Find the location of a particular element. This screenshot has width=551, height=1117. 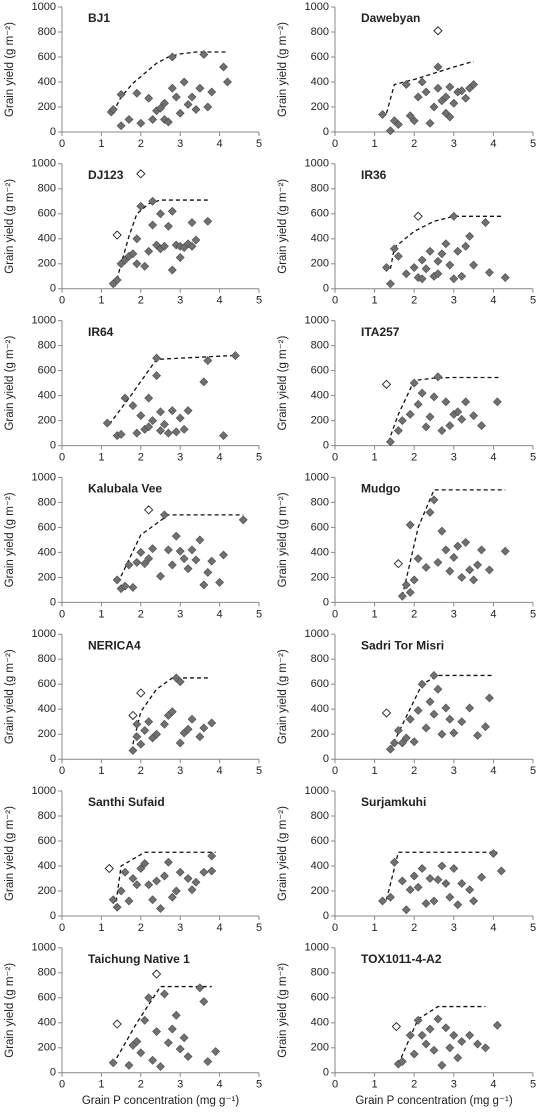

x-tick-label: 3 is located at coordinates (180, 301).